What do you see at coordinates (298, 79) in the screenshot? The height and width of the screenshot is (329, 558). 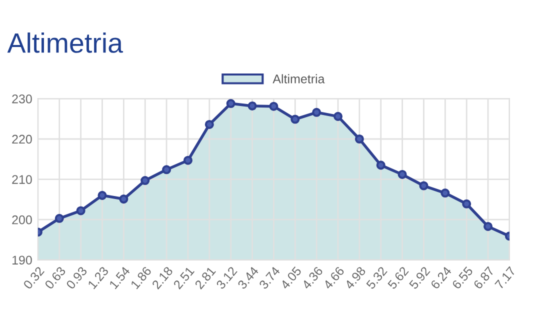 I see `legend-label: Altimetria` at bounding box center [298, 79].